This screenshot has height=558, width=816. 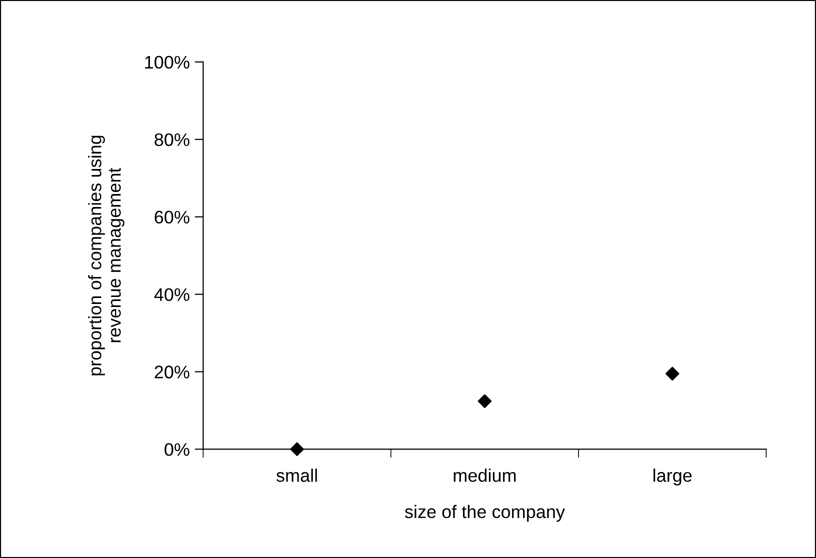 What do you see at coordinates (296, 475) in the screenshot?
I see `x-tick-label: small` at bounding box center [296, 475].